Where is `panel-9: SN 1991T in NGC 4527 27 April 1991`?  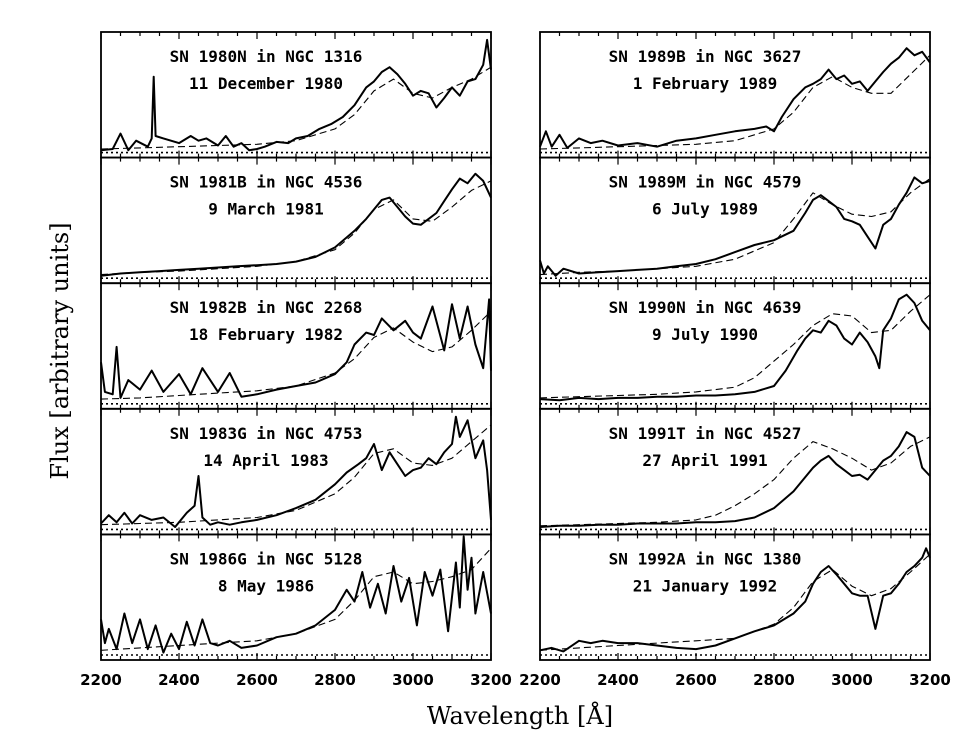 panel-9: SN 1991T in NGC 4527 27 April 1991 is located at coordinates (735, 471).